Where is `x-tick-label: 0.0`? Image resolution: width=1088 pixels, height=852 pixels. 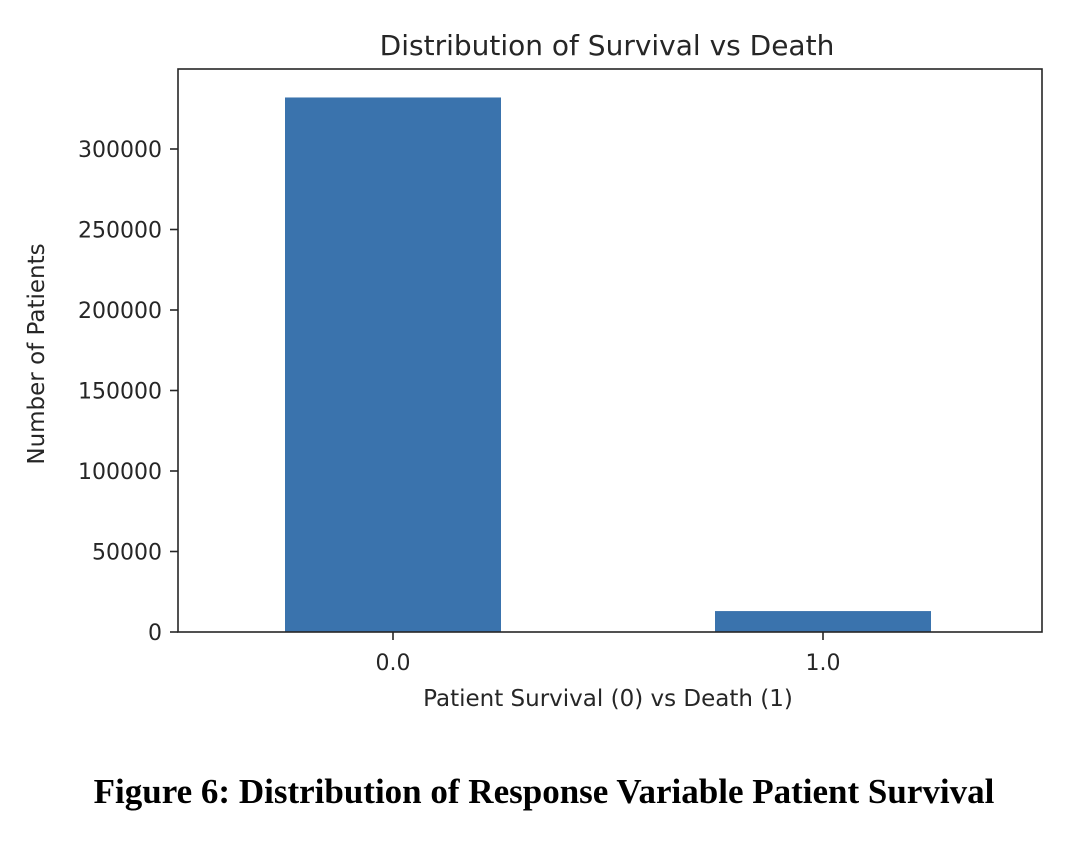 x-tick-label: 0.0 is located at coordinates (393, 663).